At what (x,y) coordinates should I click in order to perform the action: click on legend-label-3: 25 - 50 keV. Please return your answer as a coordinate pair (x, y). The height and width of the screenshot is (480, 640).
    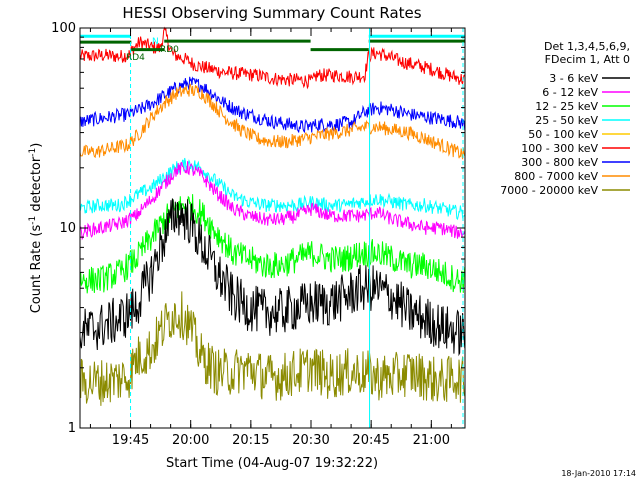
    Looking at the image, I should click on (566, 120).